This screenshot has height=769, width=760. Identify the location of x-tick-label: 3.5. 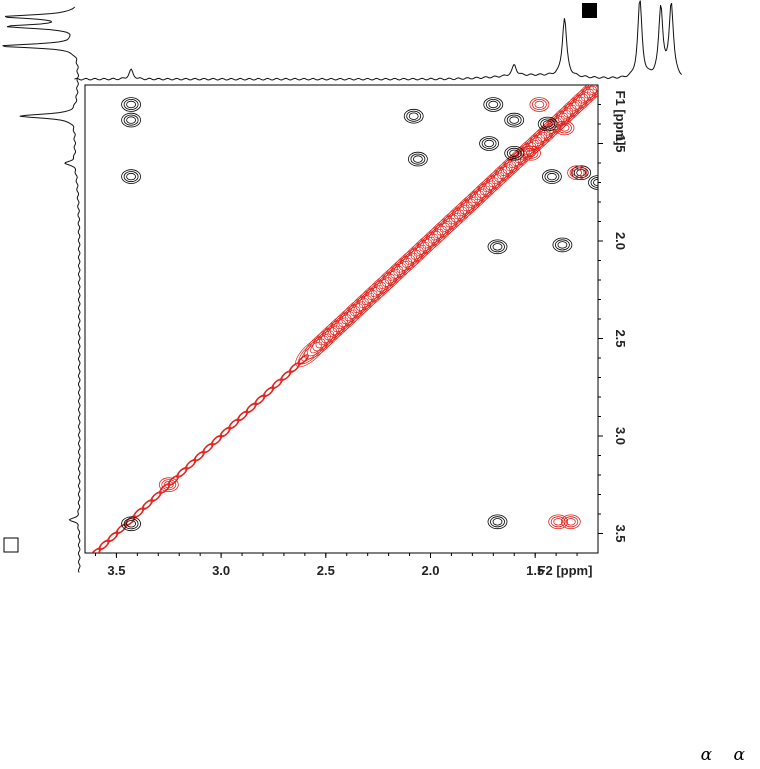
(116, 570).